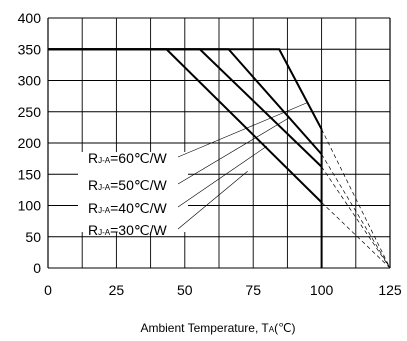 The height and width of the screenshot is (341, 407). What do you see at coordinates (30, 49) in the screenshot?
I see `y-tick-label: 350` at bounding box center [30, 49].